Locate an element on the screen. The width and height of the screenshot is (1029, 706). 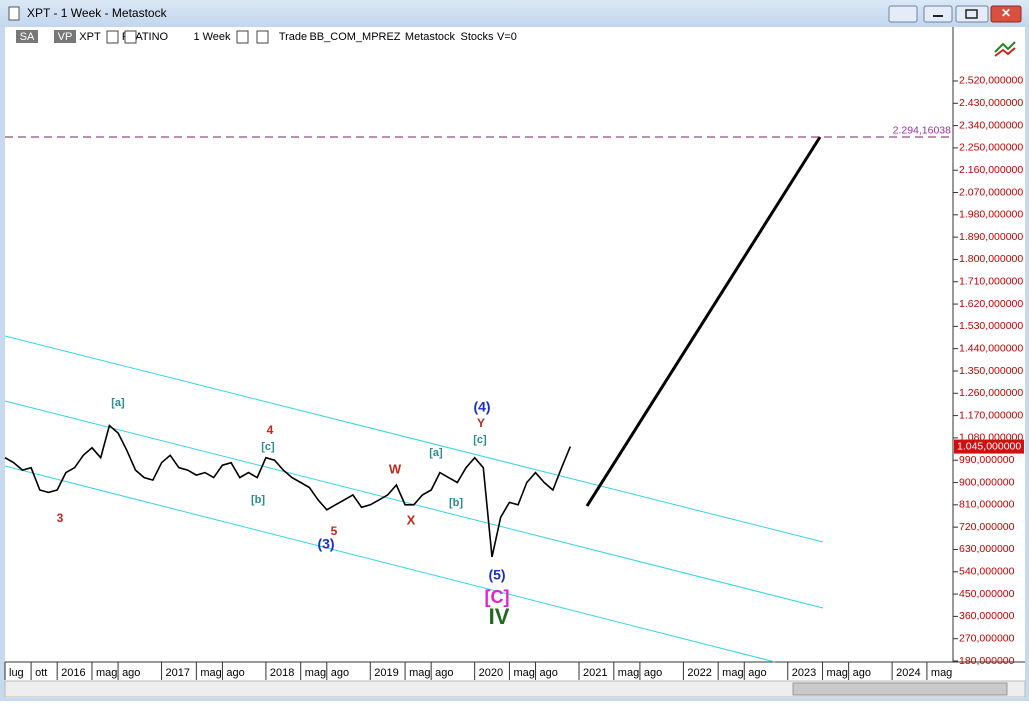
x-tick-label: 2017 is located at coordinates (178, 673).